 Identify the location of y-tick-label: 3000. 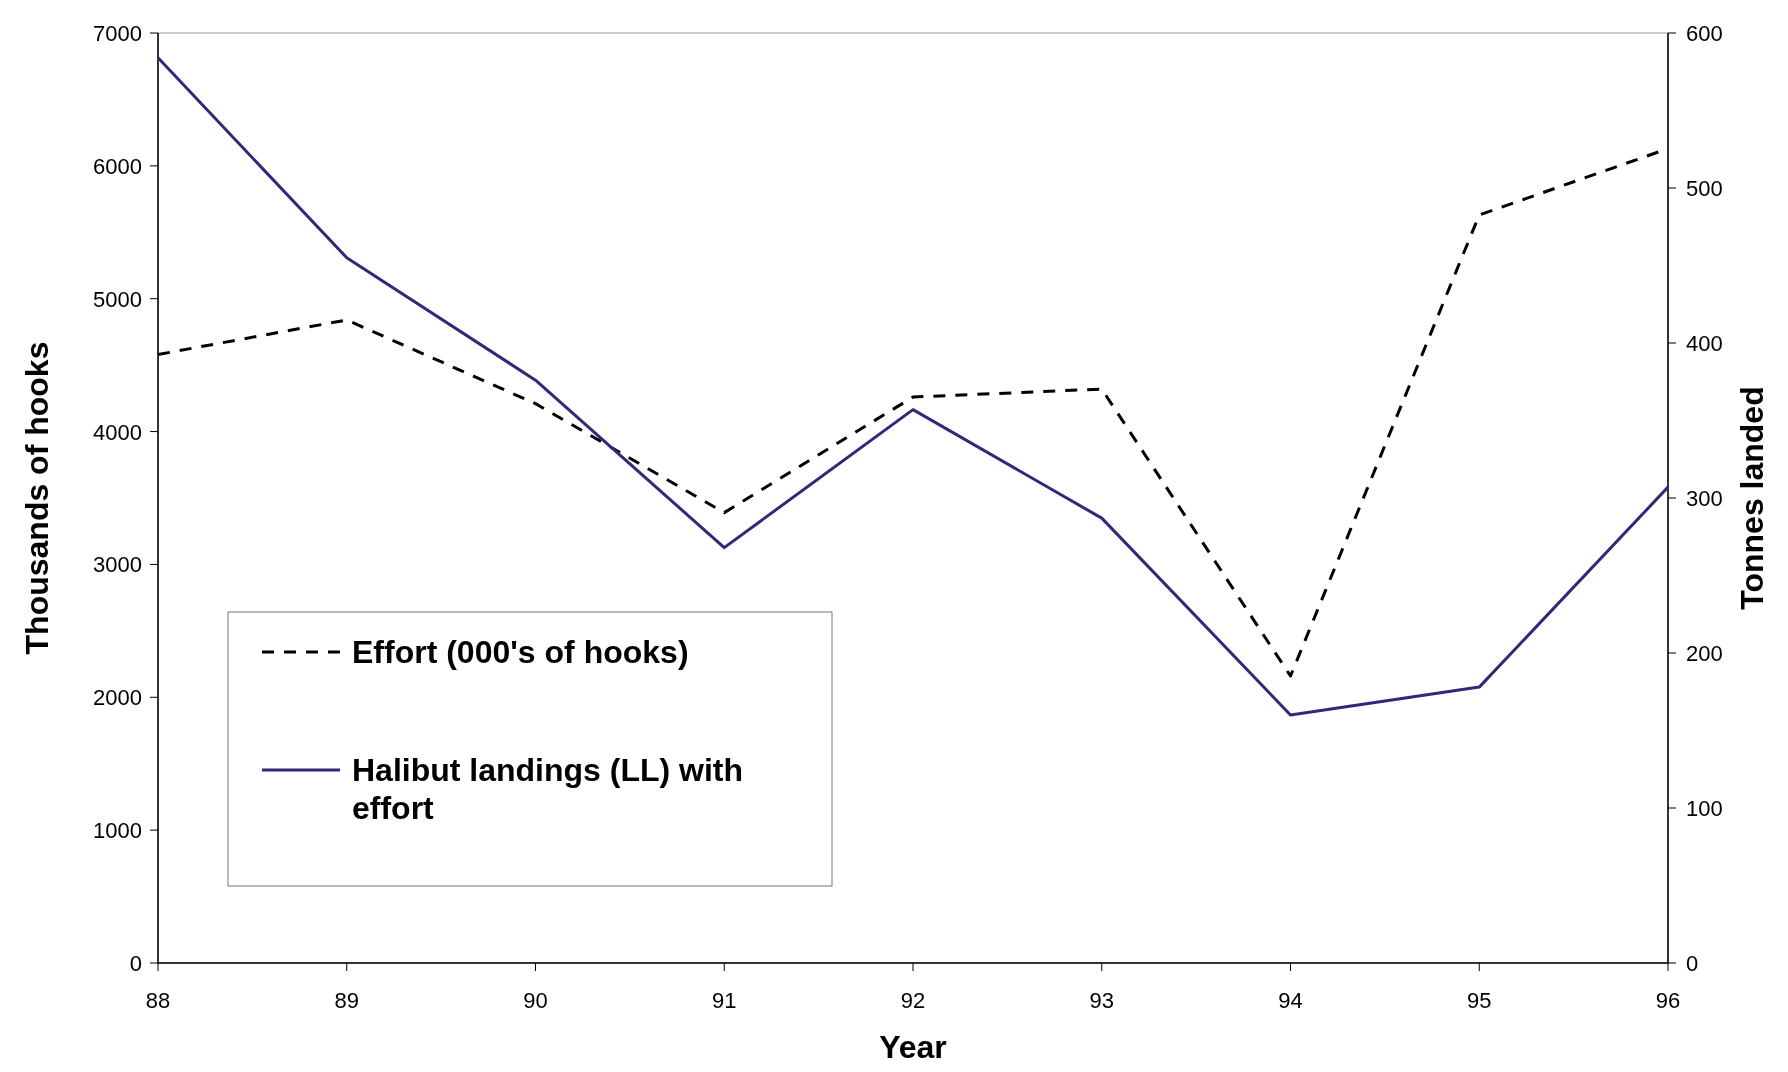
(117, 565).